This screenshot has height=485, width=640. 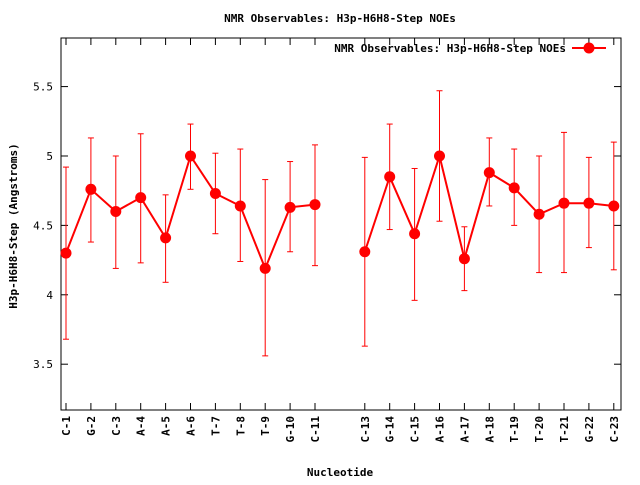 What do you see at coordinates (49, 156) in the screenshot?
I see `y-tick-label: 5` at bounding box center [49, 156].